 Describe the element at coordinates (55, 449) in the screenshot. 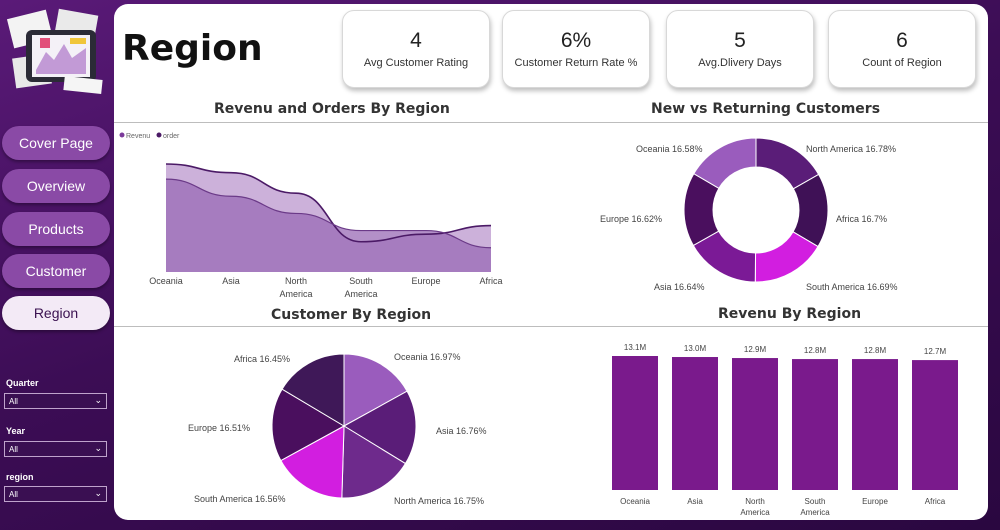

I see `year-filter-select: All ⌄` at that location.